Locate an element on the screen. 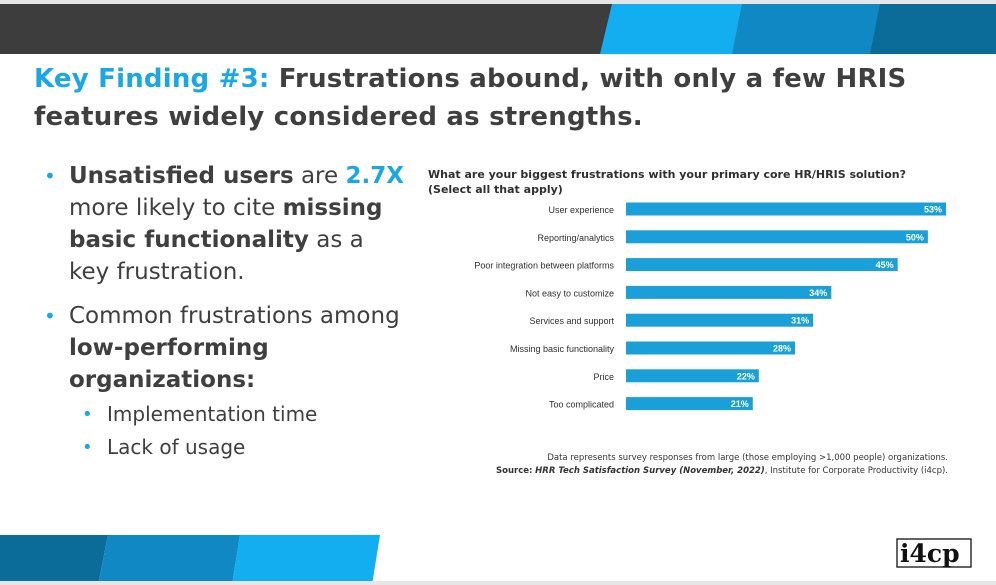  bullet-text: more likely to cite is located at coordinates (176, 208).